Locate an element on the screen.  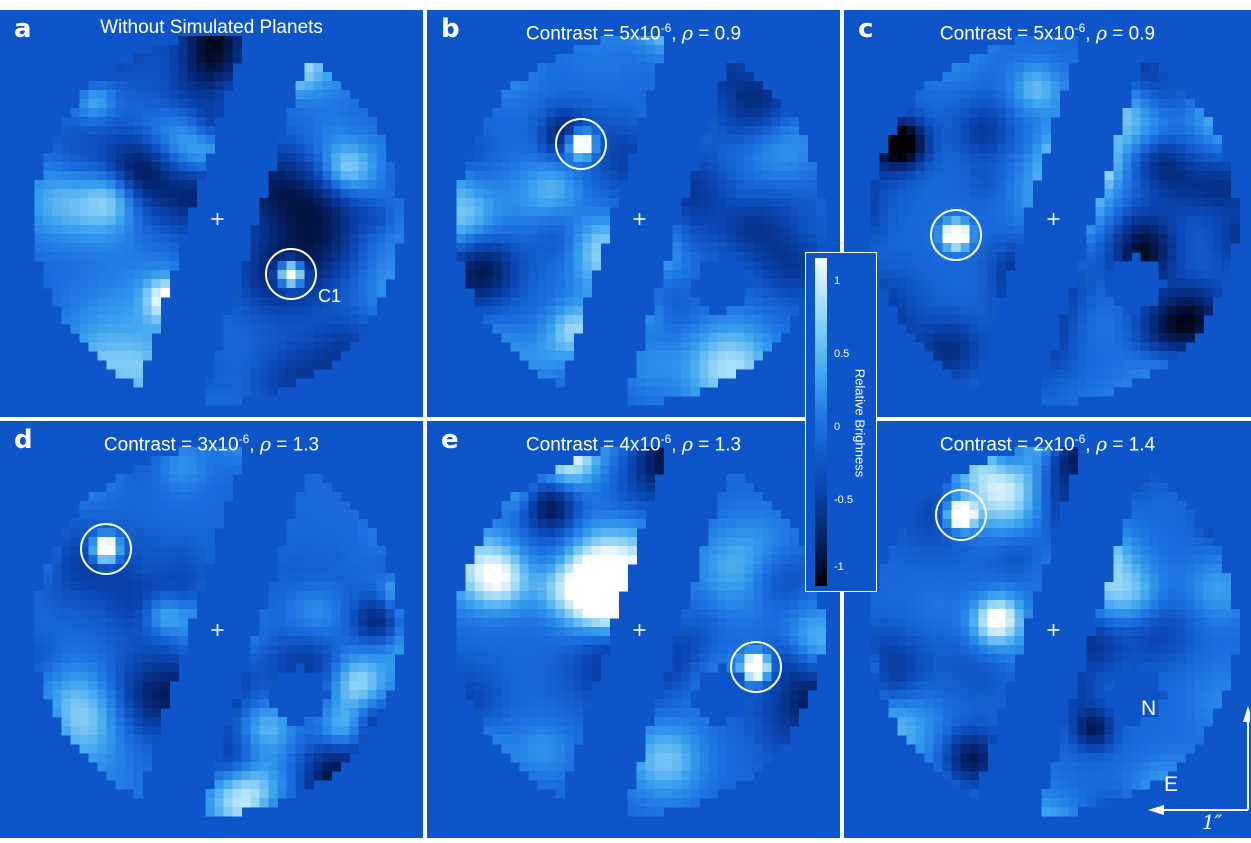
colorbar-title-wrap: Relative Brighness is located at coordinates (860, 423).